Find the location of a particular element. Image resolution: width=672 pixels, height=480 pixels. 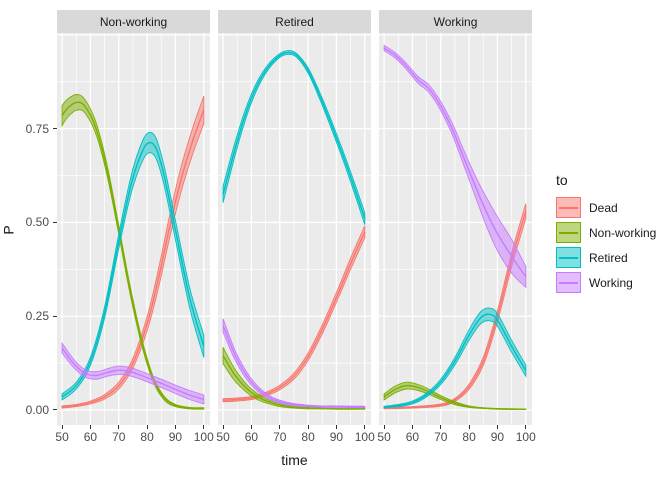

facet-strip-label: Non-working is located at coordinates (133, 21).